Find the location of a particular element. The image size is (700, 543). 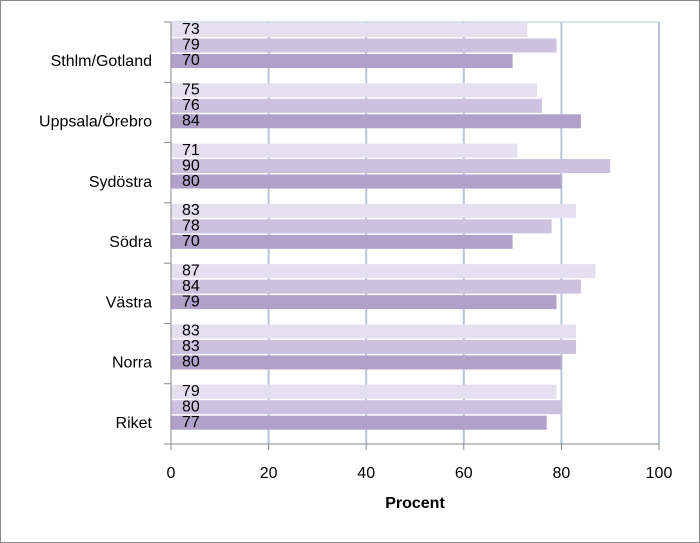

value-label: 77 is located at coordinates (191, 422).